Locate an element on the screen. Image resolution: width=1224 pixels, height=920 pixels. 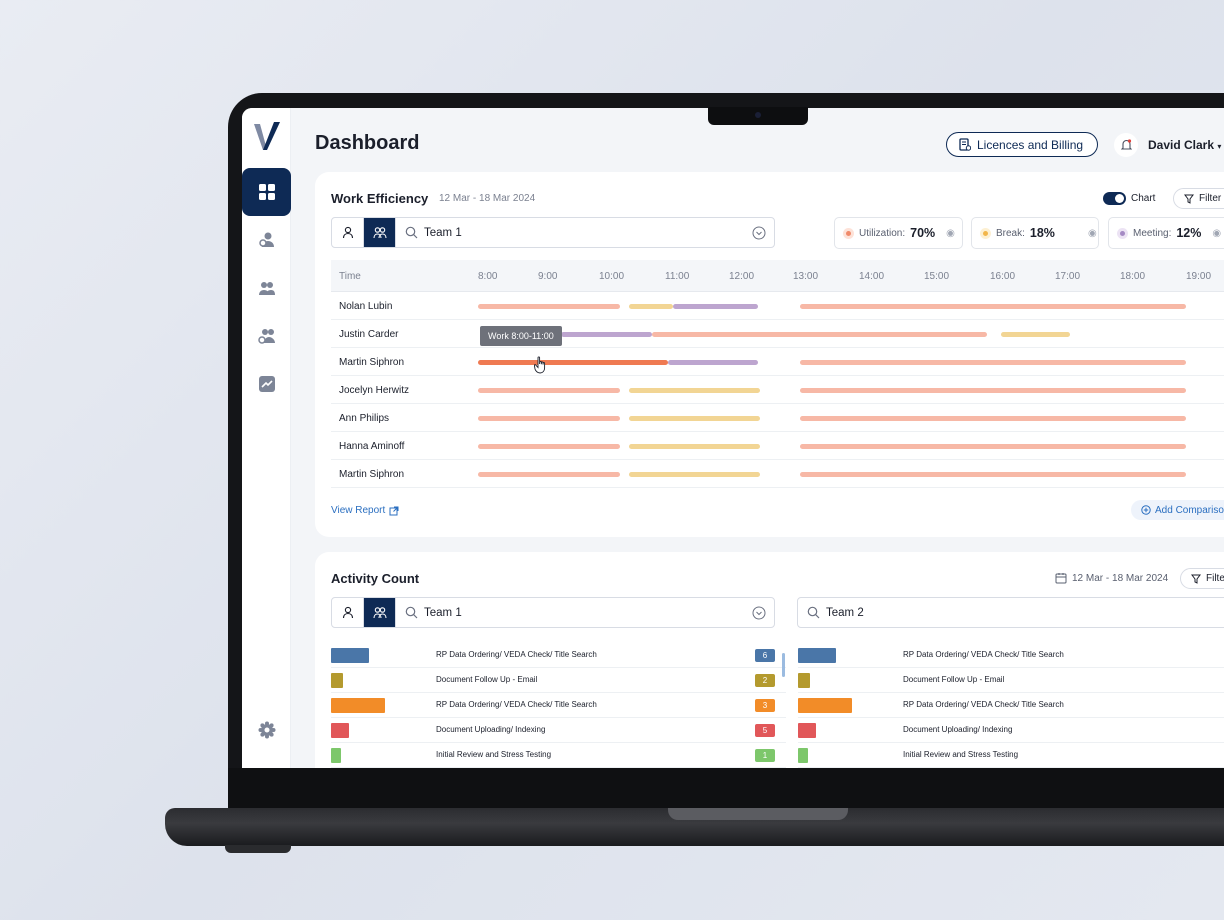
gear-icon is located at coordinates (266, 730).